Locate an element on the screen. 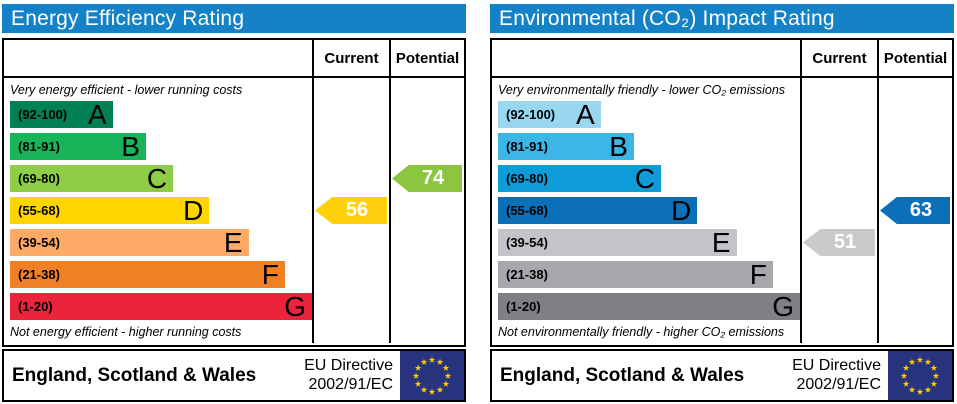 The image size is (957, 404). potential-rating-arrow: 63 is located at coordinates (915, 210).